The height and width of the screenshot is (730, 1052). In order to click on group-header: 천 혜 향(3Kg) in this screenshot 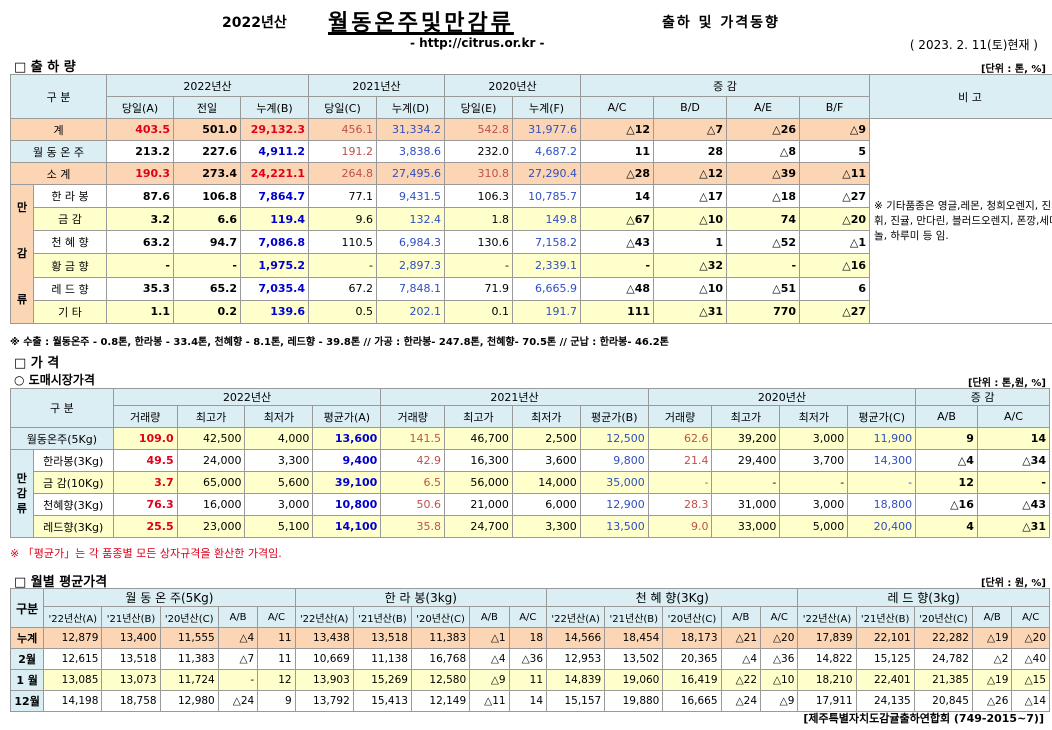, I will do `click(672, 597)`.